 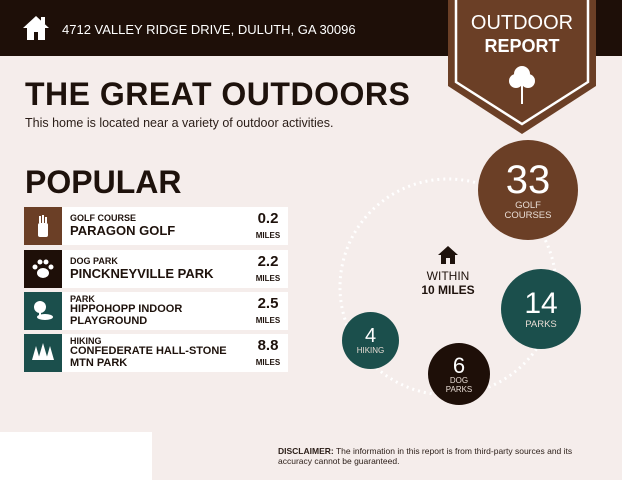 I want to click on pine-trees-icon, so click(x=43, y=353).